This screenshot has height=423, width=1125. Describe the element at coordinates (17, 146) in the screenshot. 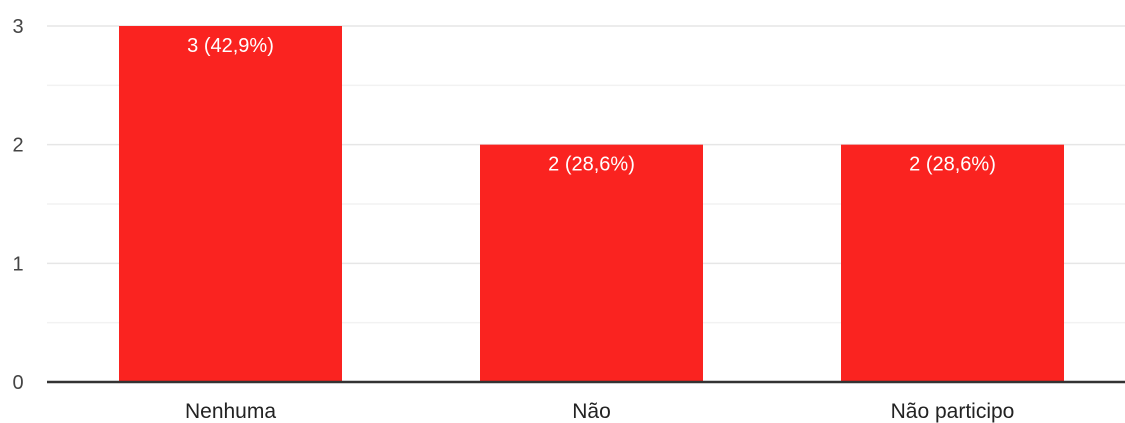

I see `y-tick-label-2: 2` at that location.